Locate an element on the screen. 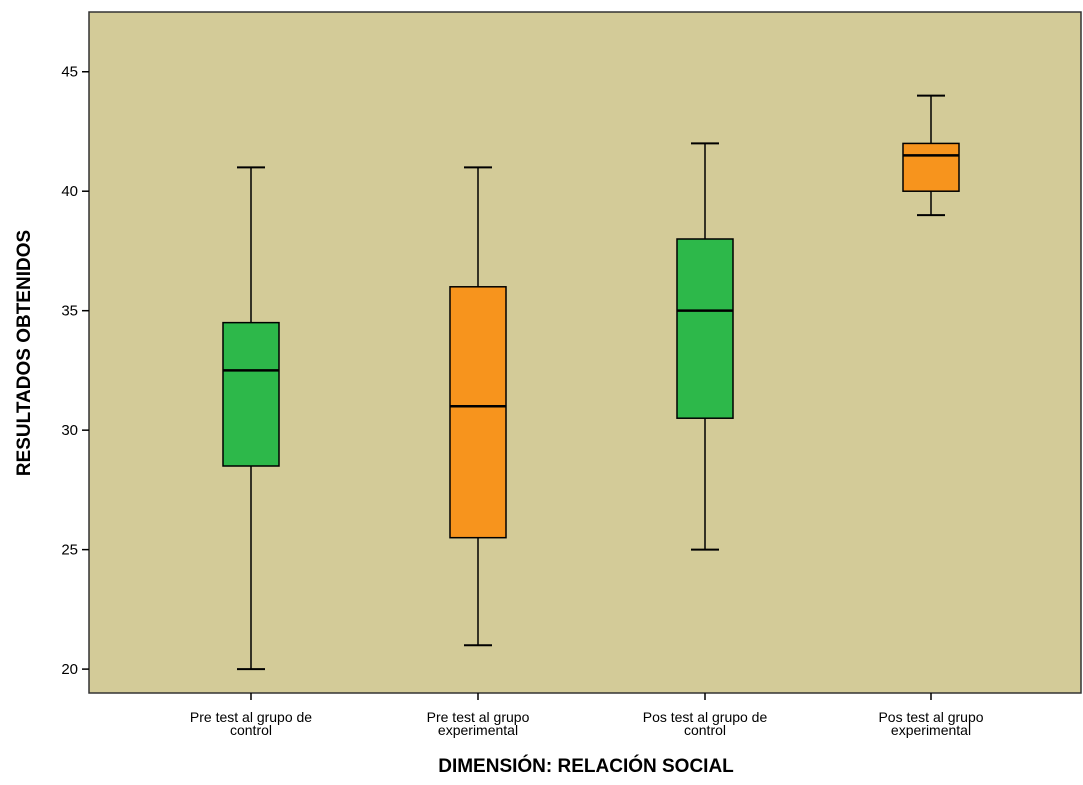 The image size is (1083, 785). y-axis: 20 25 30 35 40 45 is located at coordinates (75, 371).